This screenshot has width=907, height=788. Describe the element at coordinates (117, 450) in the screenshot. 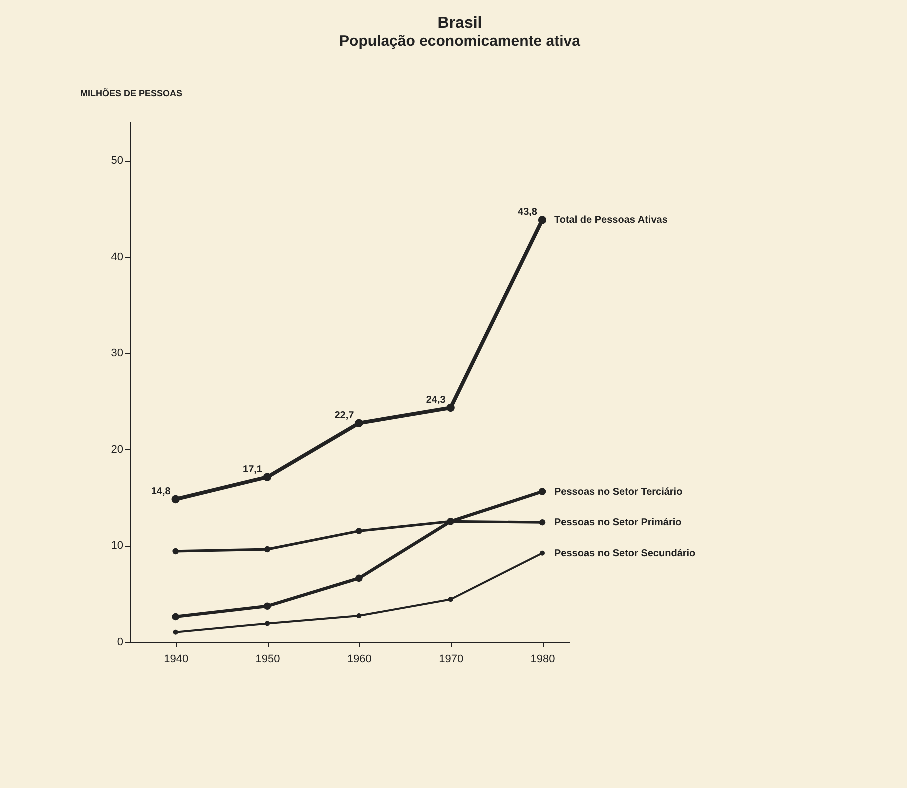

I see `y-tick-label: 20` at that location.